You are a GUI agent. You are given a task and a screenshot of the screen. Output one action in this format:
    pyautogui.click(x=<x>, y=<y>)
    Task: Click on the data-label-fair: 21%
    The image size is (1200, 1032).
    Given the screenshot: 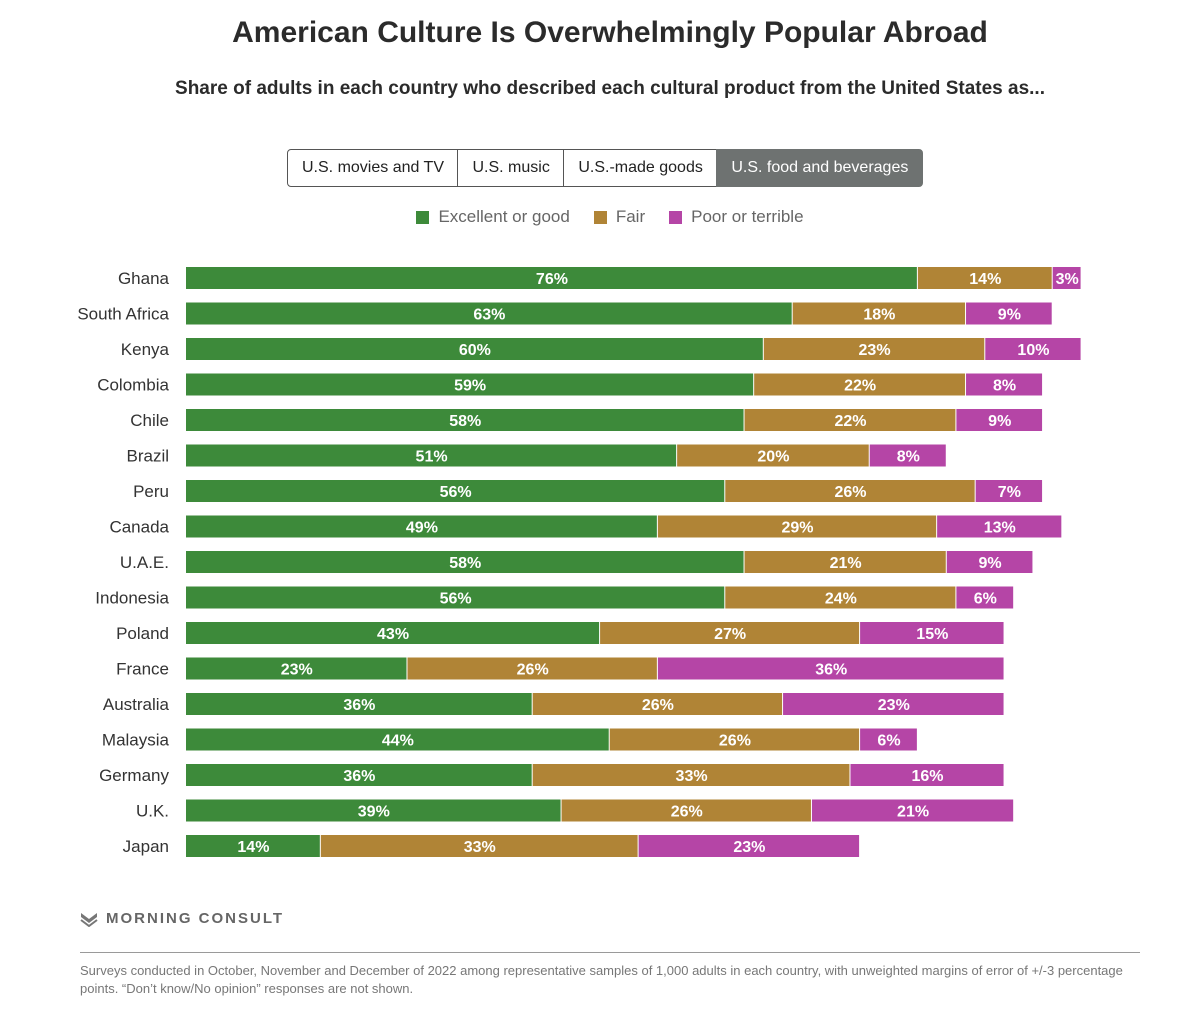 What is the action you would take?
    pyautogui.click(x=846, y=563)
    